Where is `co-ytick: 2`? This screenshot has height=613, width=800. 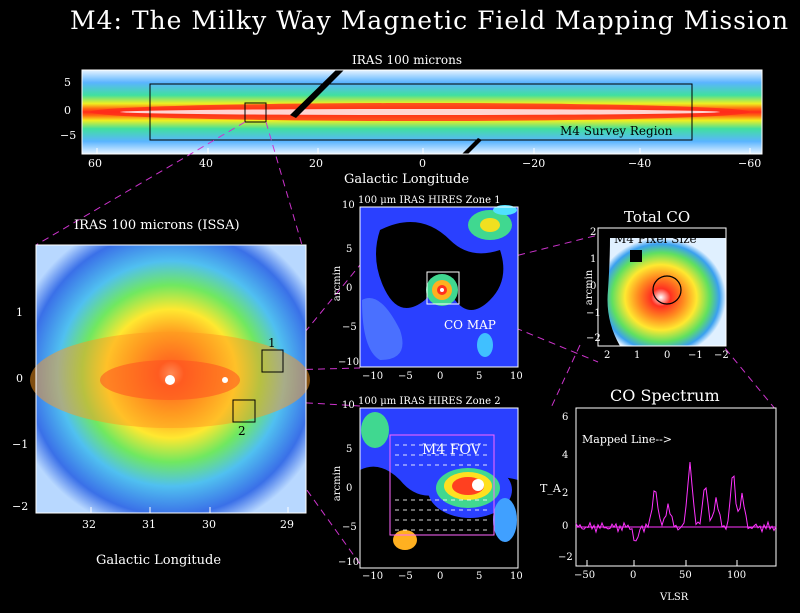
co-ytick: 2 is located at coordinates (593, 232).